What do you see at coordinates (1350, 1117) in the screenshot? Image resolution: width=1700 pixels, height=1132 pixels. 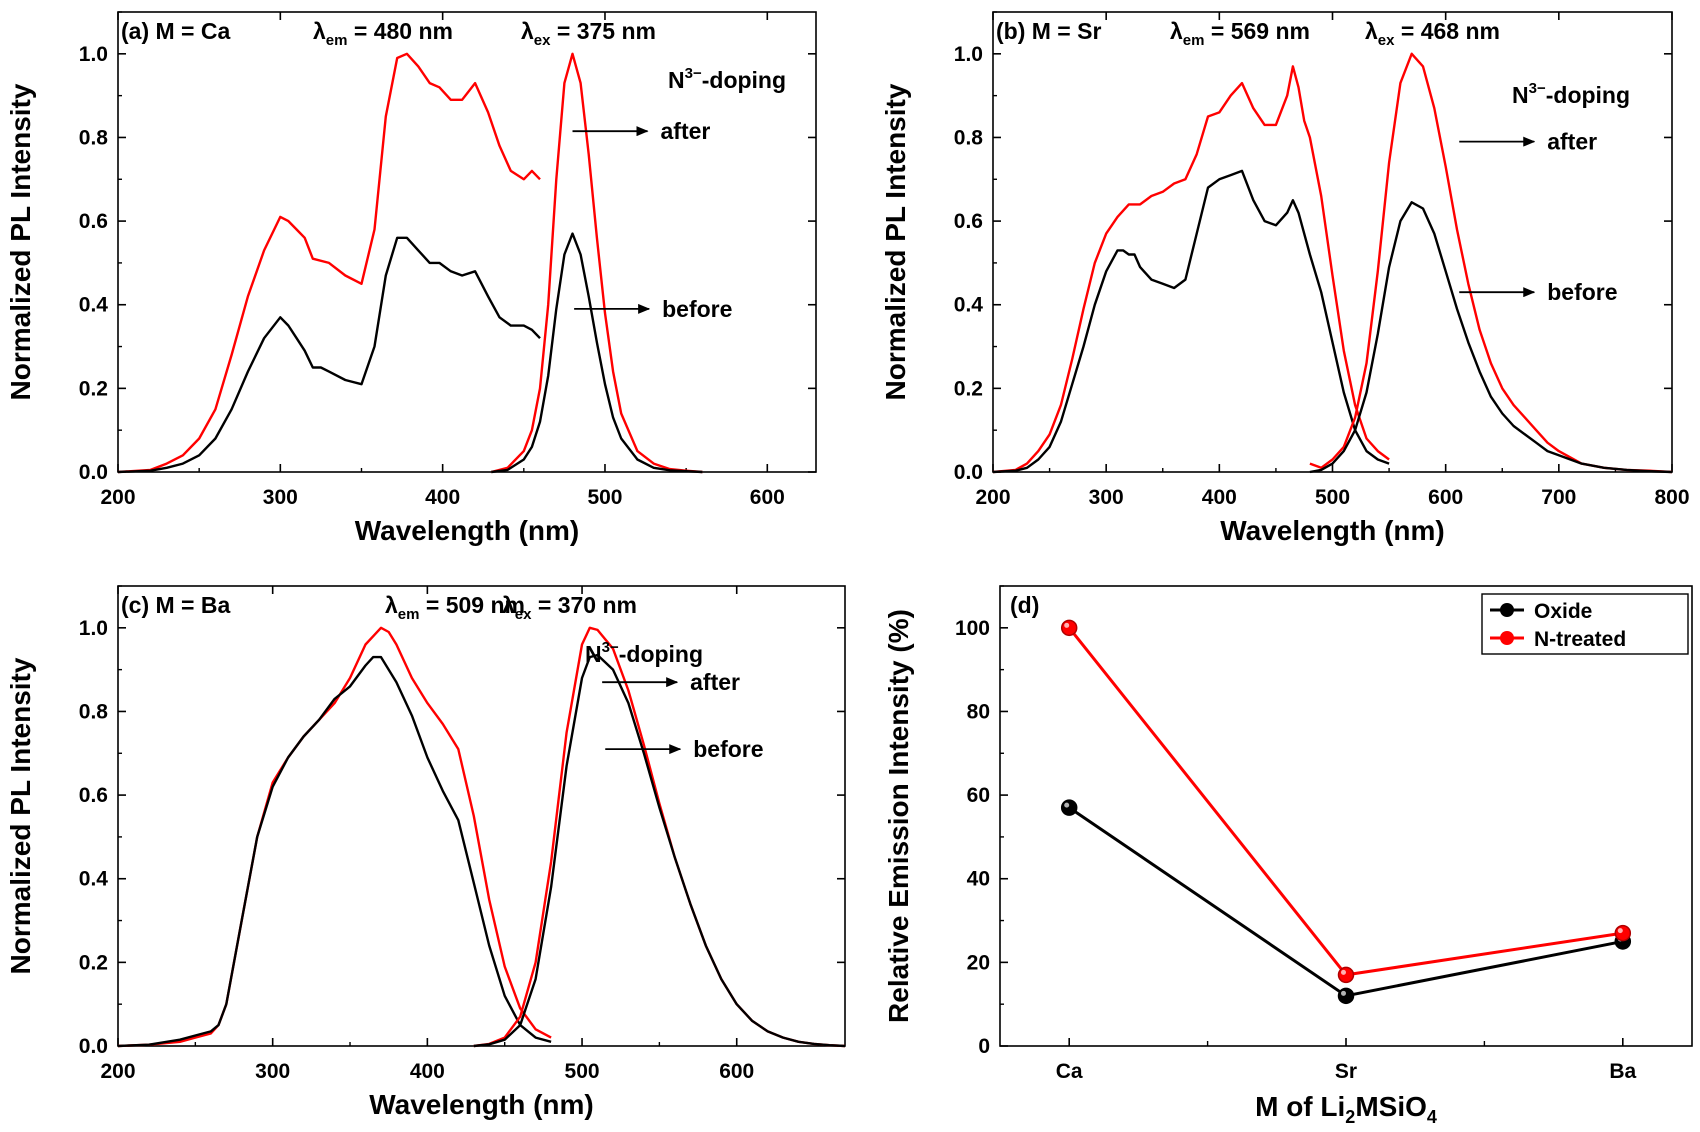 I see `x-label-subscript: 2` at bounding box center [1350, 1117].